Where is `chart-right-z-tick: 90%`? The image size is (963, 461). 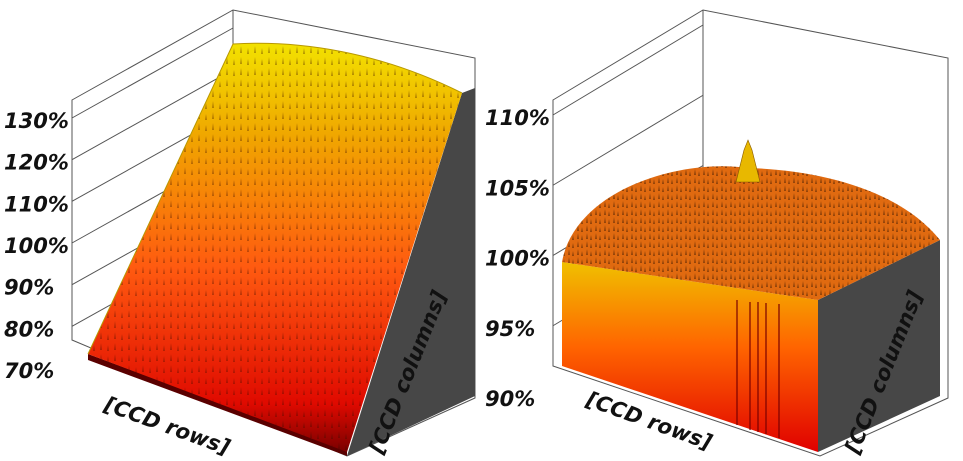
chart-right-z-tick: 90% is located at coordinates (510, 399).